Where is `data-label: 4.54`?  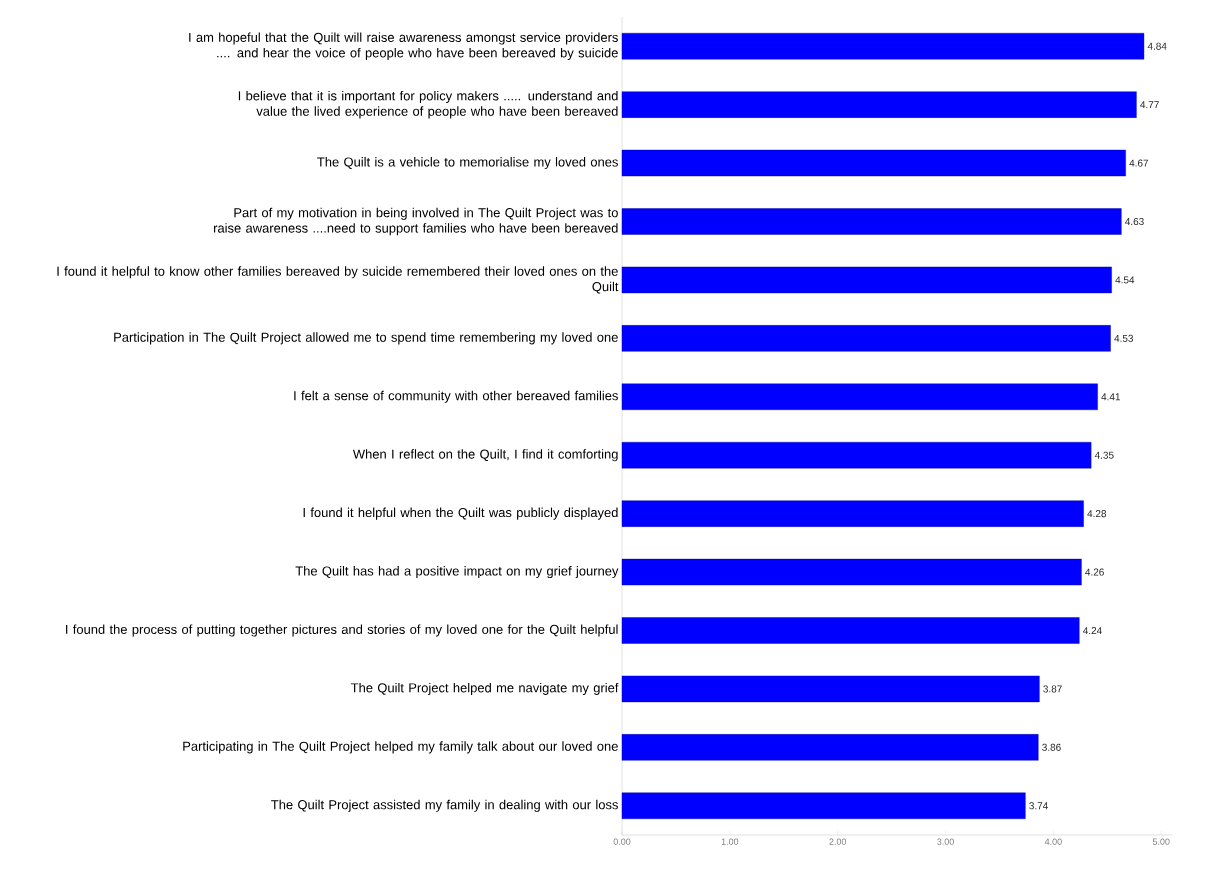 data-label: 4.54 is located at coordinates (1125, 280).